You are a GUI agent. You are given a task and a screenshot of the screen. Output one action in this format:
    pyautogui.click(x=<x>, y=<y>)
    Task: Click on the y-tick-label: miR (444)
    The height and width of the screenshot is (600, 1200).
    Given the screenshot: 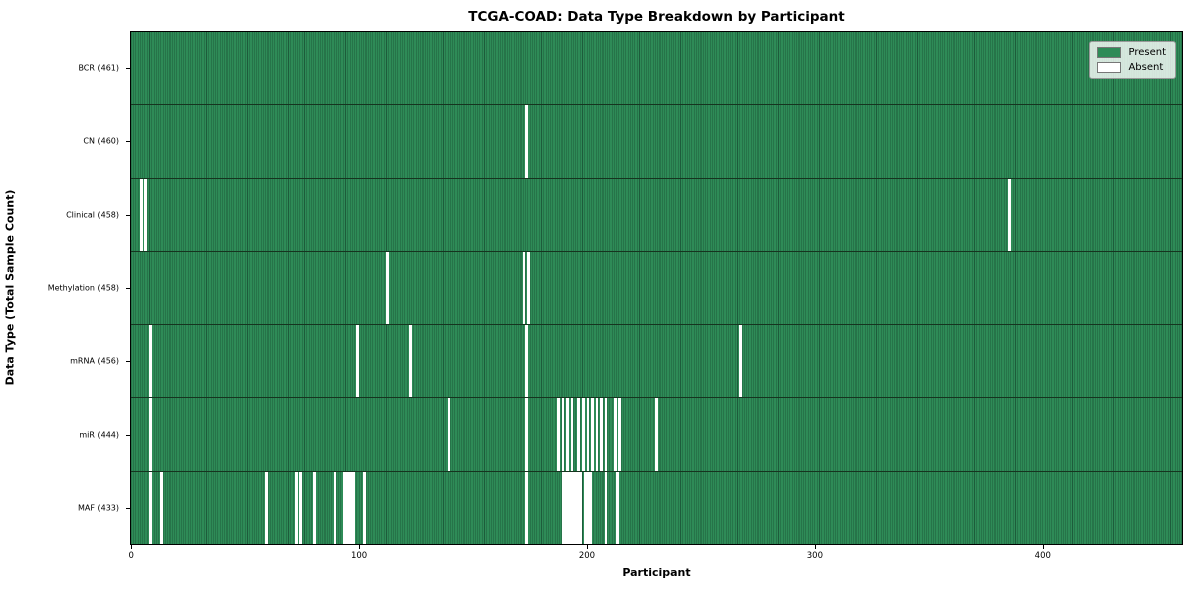 What is the action you would take?
    pyautogui.click(x=99, y=435)
    